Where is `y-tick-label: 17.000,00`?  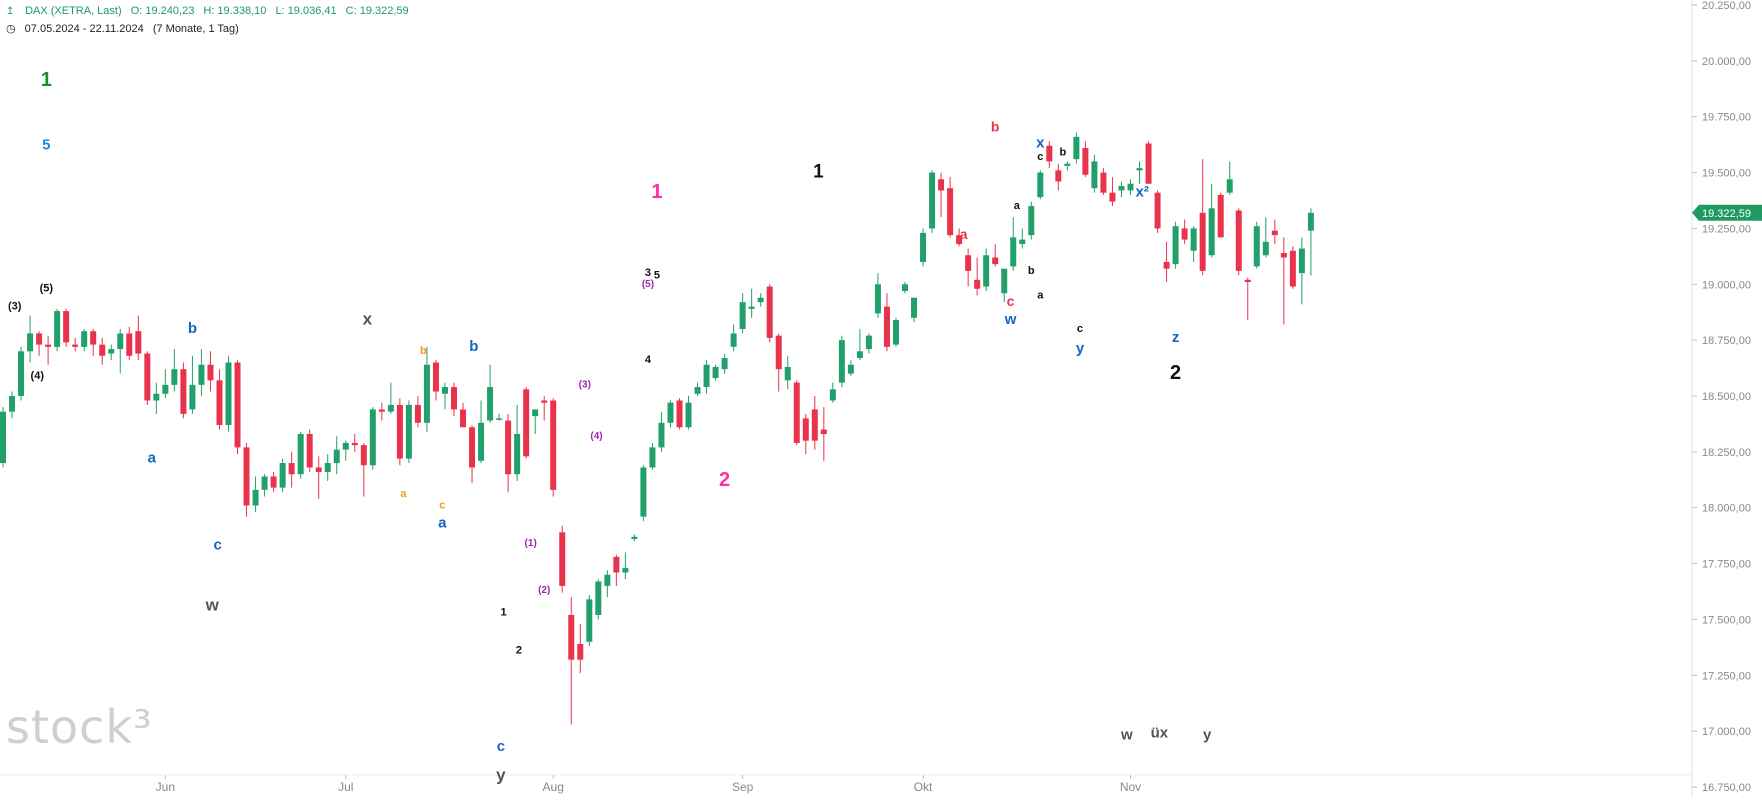 y-tick-label: 17.000,00 is located at coordinates (1726, 732).